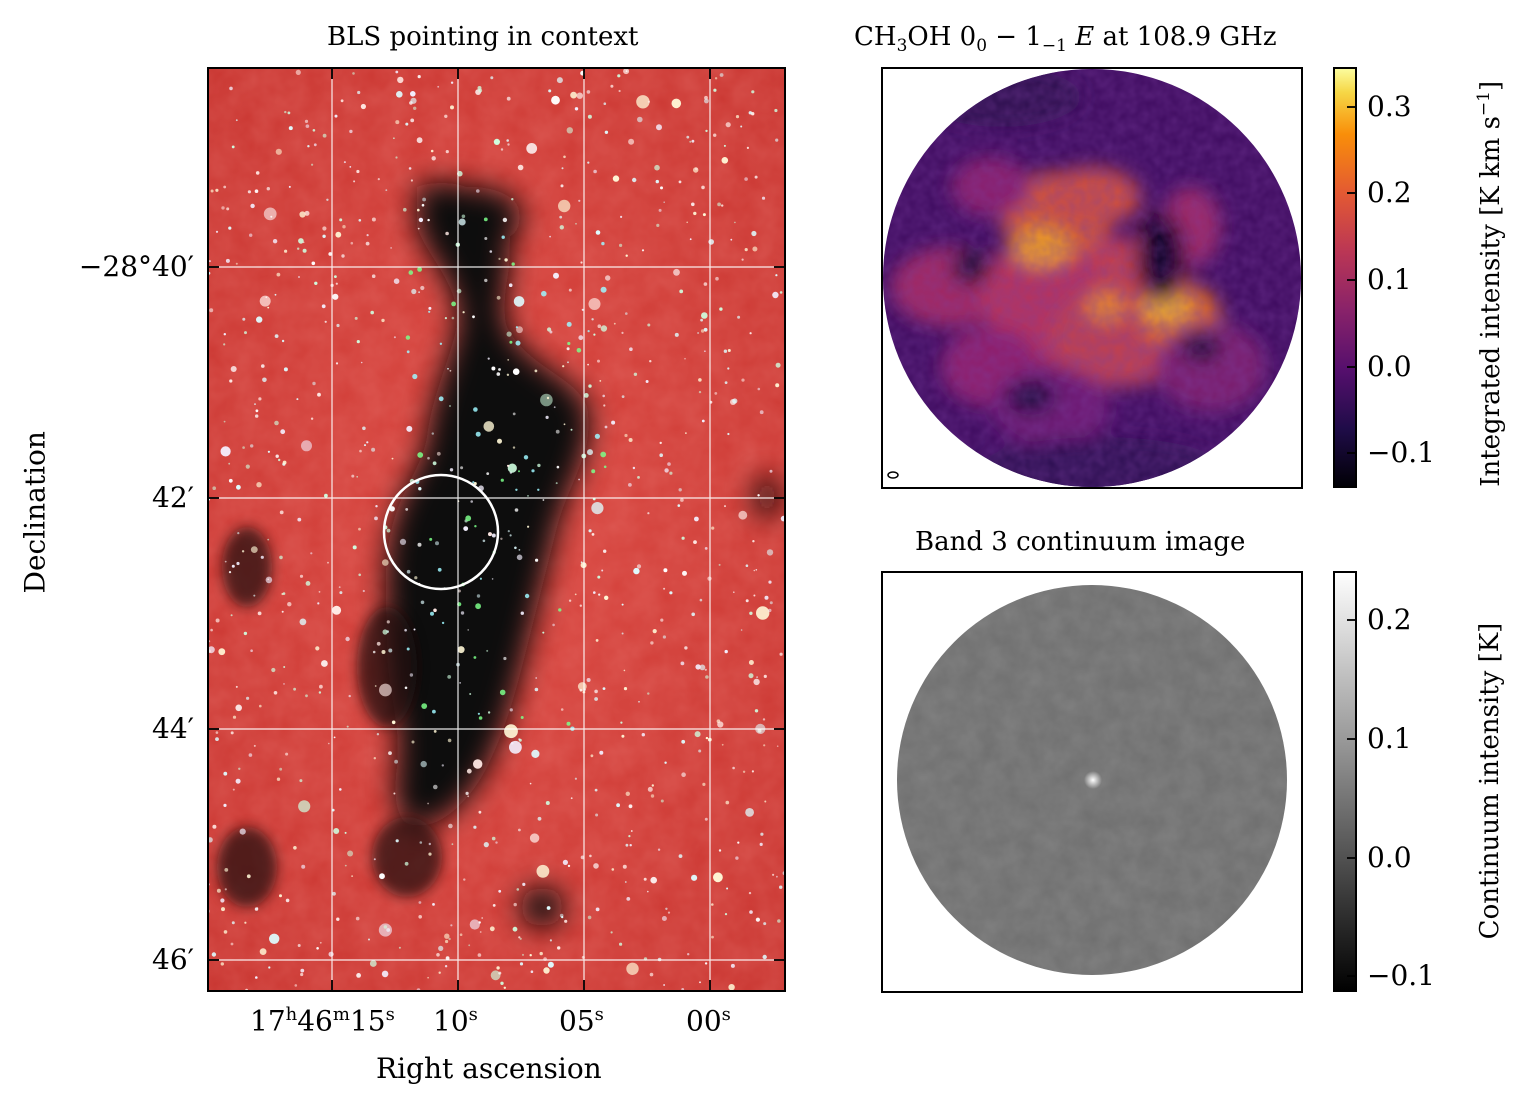 The image size is (1525, 1113). Describe the element at coordinates (1080, 542) in the screenshot. I see `panel-continuum-title: Band 3 continuum image` at that location.